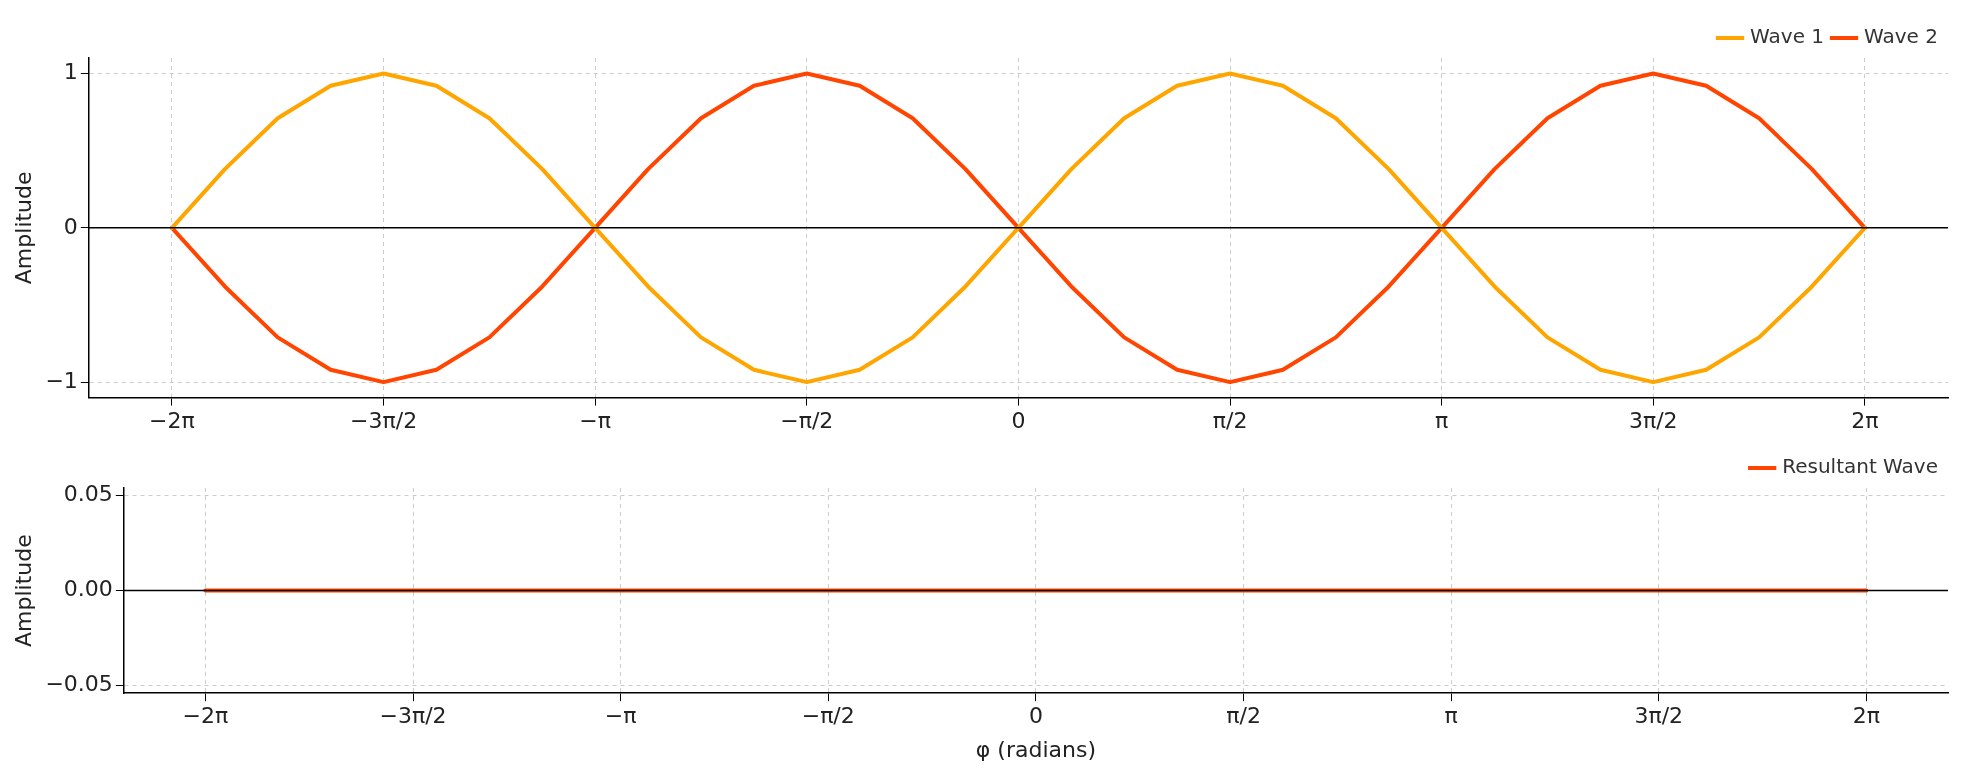  I want to click on y-tick-label: 1, so click(70, 72).